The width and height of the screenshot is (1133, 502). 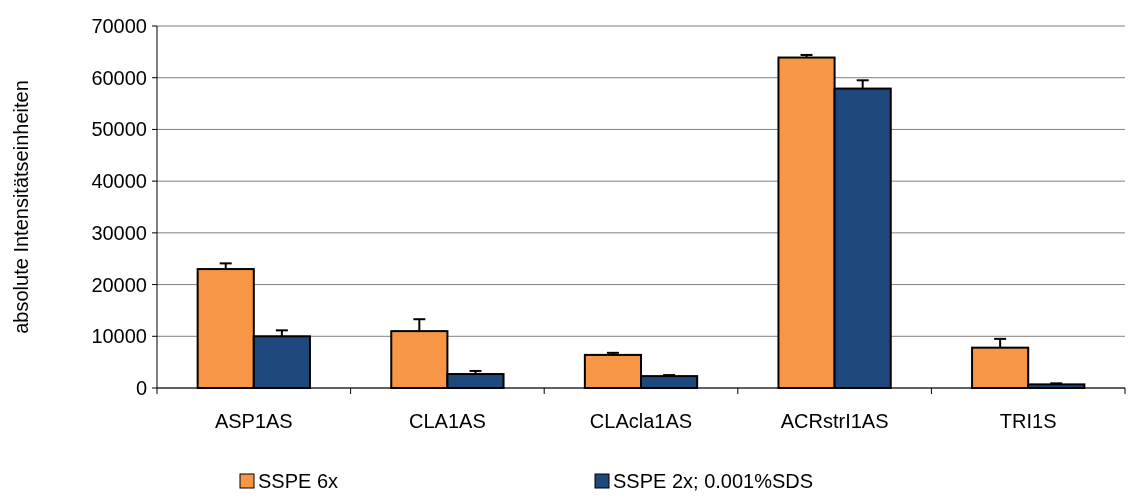 What do you see at coordinates (141, 388) in the screenshot?
I see `y-tick-label: 0` at bounding box center [141, 388].